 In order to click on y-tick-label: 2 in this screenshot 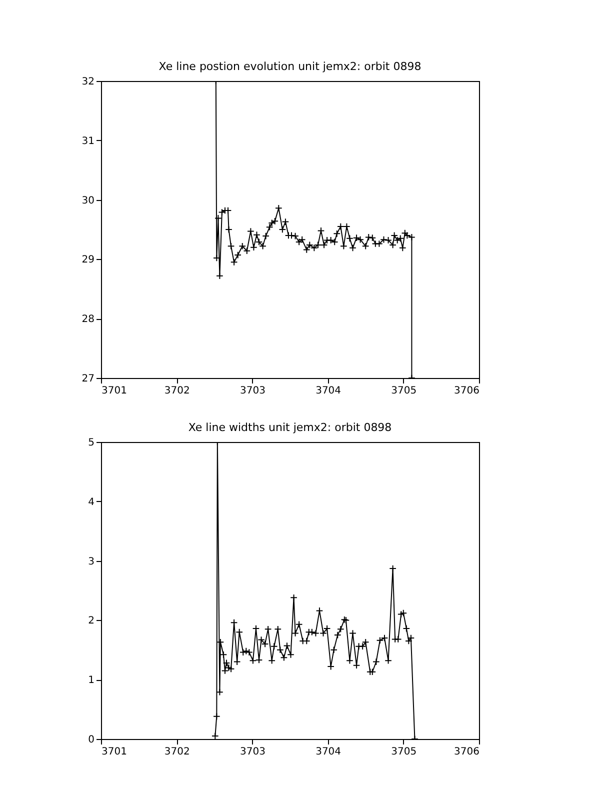, I will do `click(91, 621)`.